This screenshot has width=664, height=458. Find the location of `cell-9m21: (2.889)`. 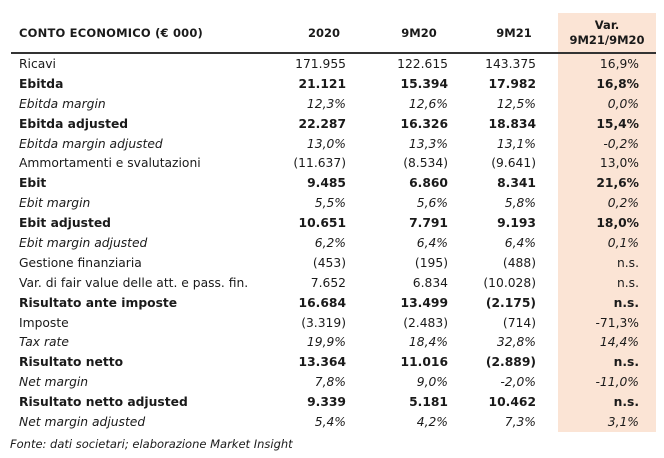

cell-9m21: (2.889) is located at coordinates (510, 362).